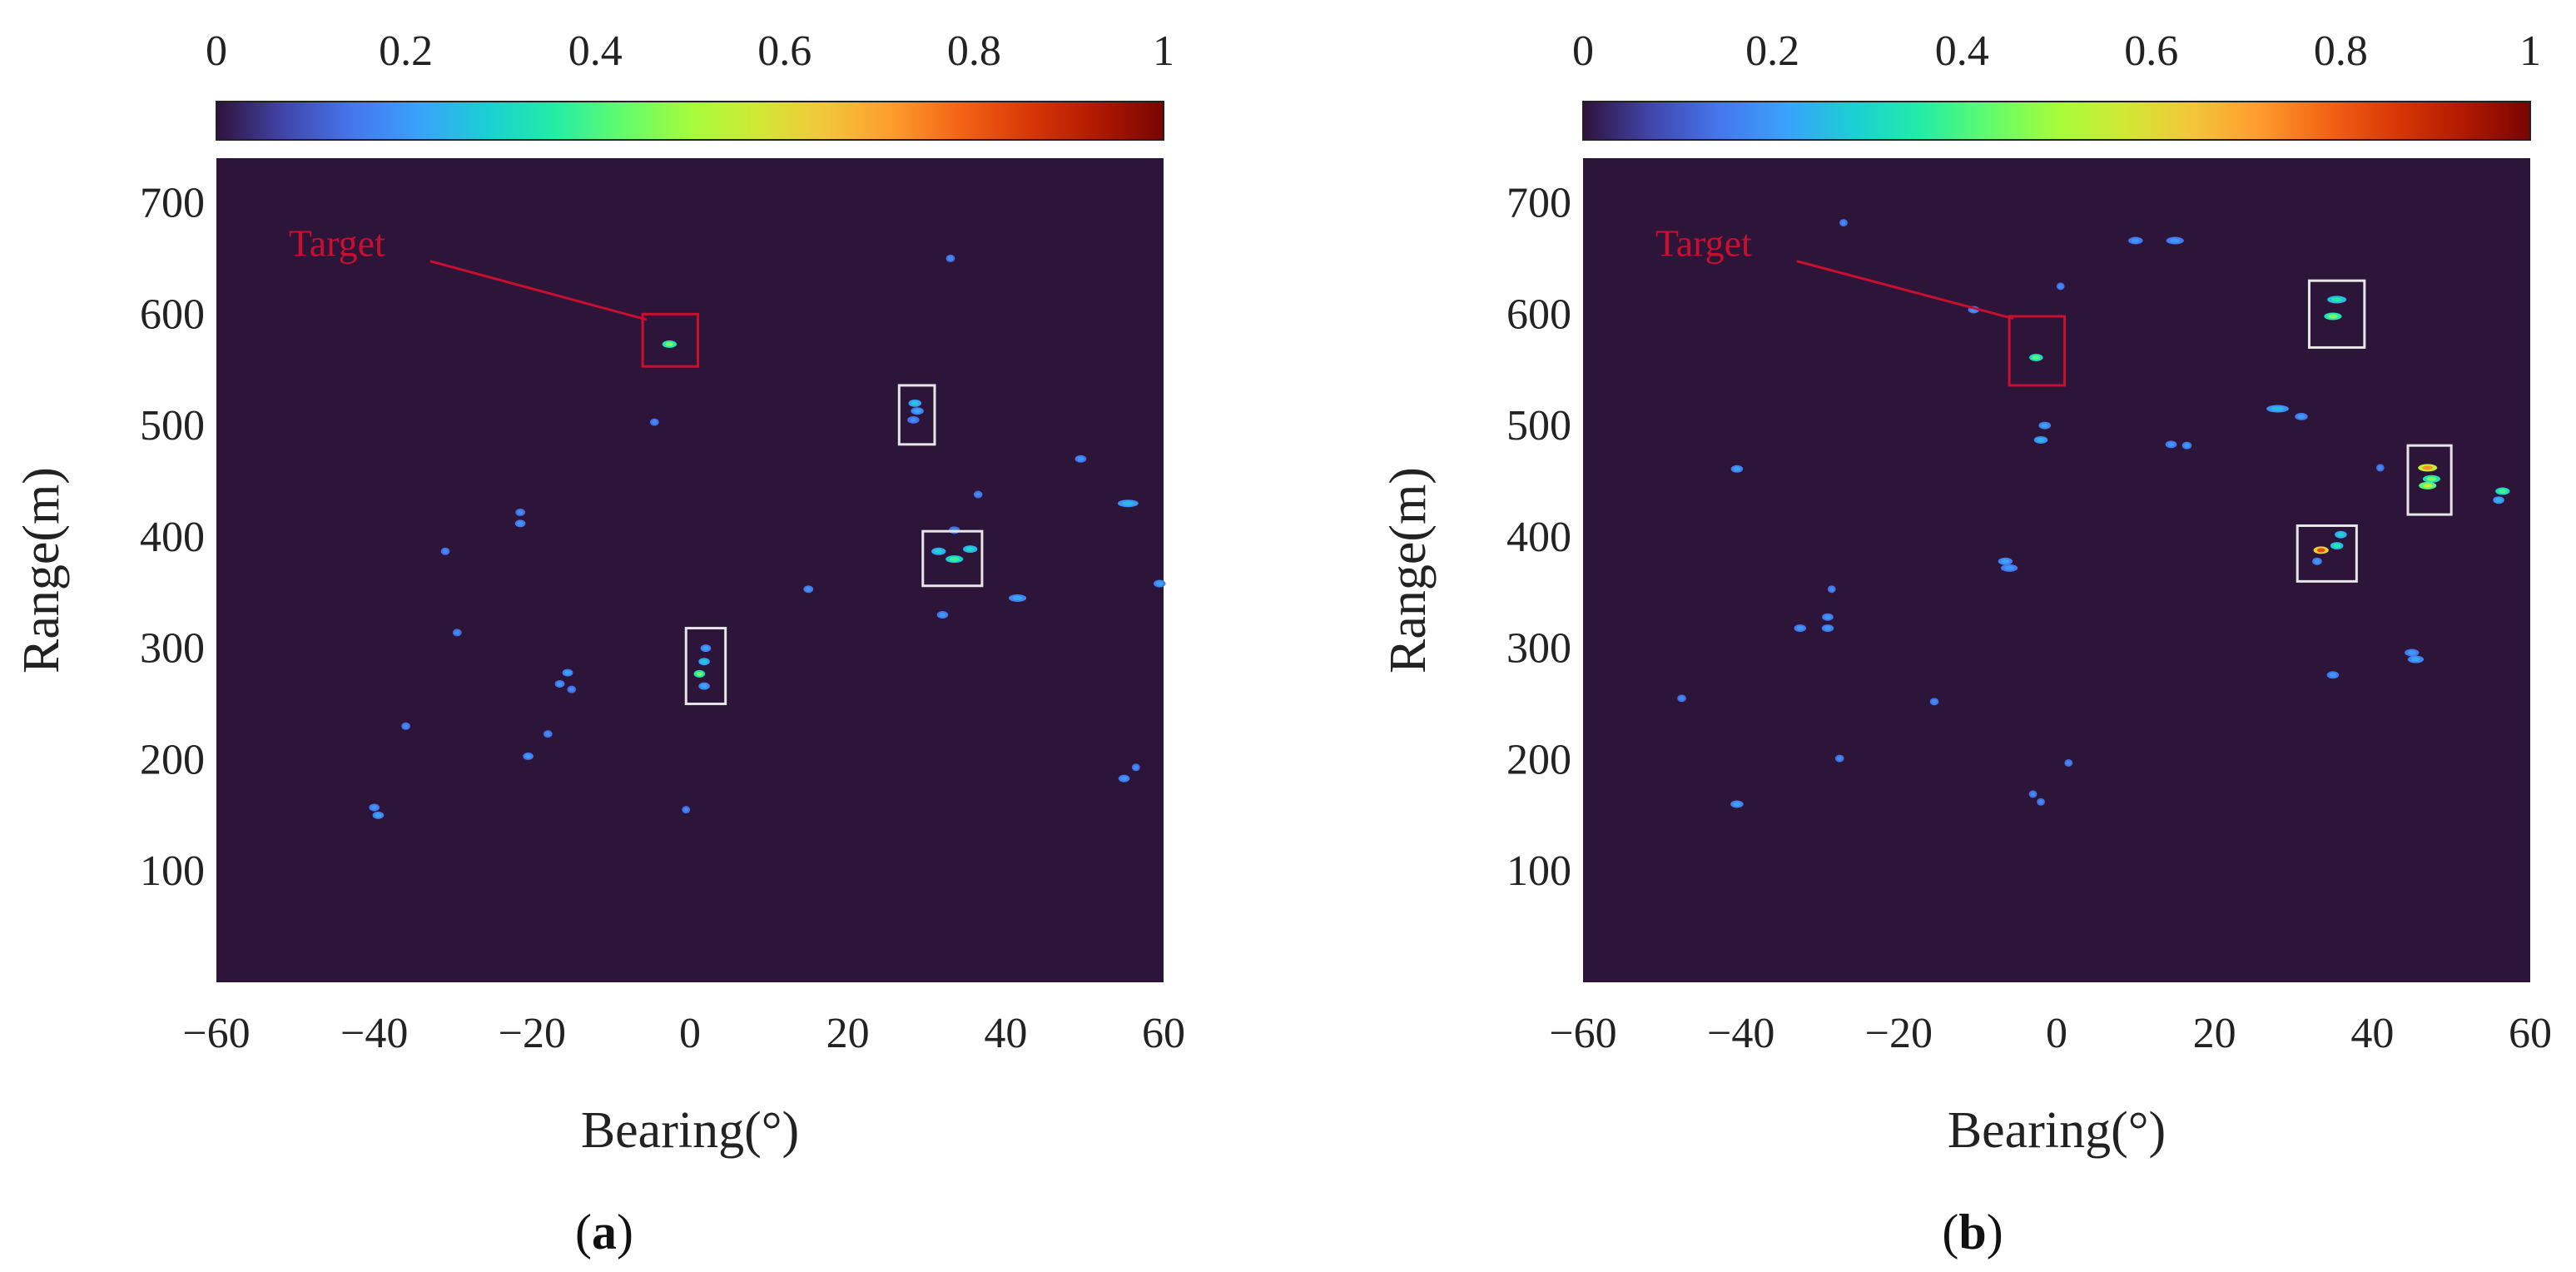  I want to click on colorbar-a, so click(690, 121).